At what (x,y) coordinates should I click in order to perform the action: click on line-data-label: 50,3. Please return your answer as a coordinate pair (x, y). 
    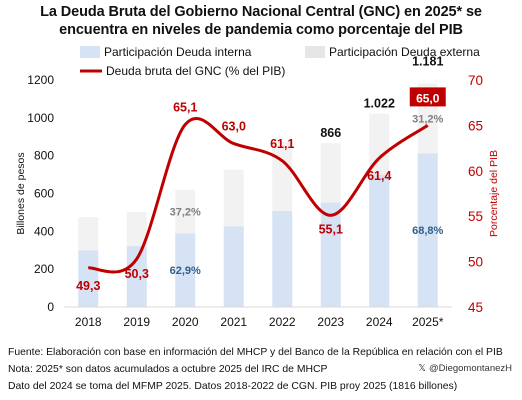
    Looking at the image, I should click on (137, 274).